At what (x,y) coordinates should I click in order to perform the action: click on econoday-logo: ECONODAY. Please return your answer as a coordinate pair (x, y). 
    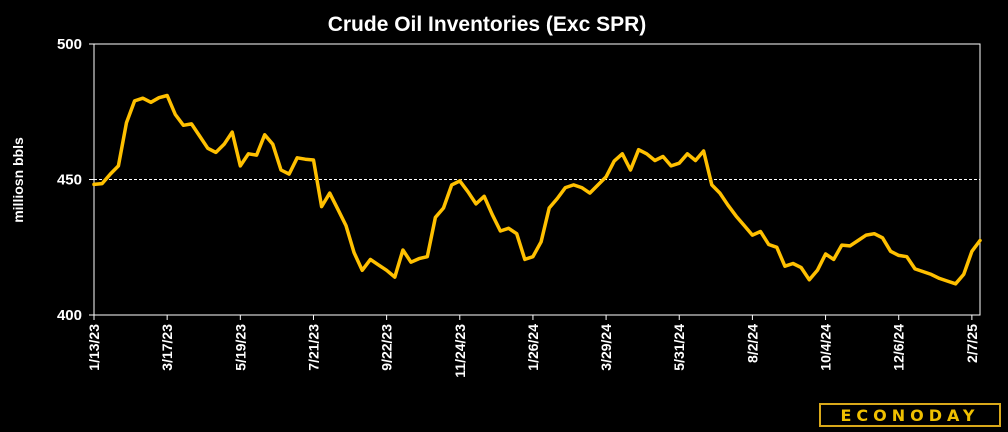
    Looking at the image, I should click on (910, 415).